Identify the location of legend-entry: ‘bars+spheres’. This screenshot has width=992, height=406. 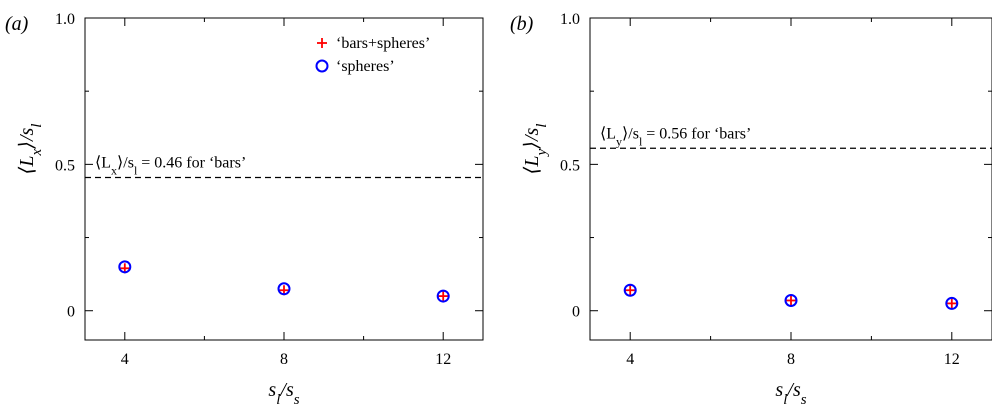
(383, 43).